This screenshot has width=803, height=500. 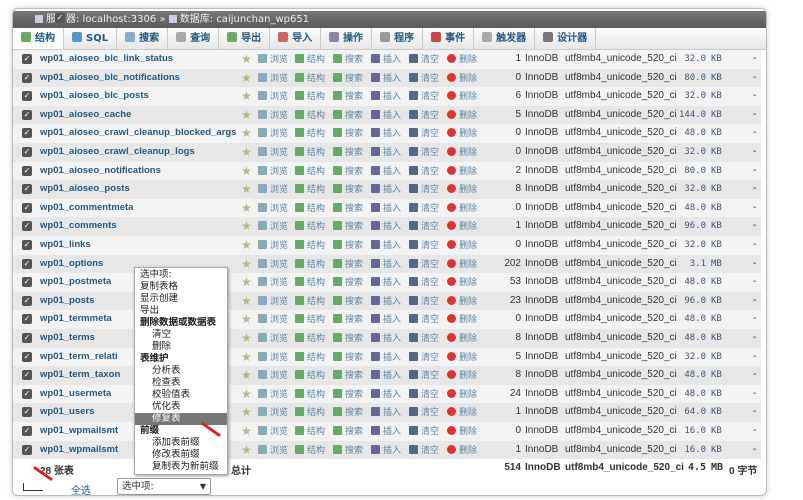 What do you see at coordinates (150, 430) in the screenshot?
I see `menu-item: 前缀` at bounding box center [150, 430].